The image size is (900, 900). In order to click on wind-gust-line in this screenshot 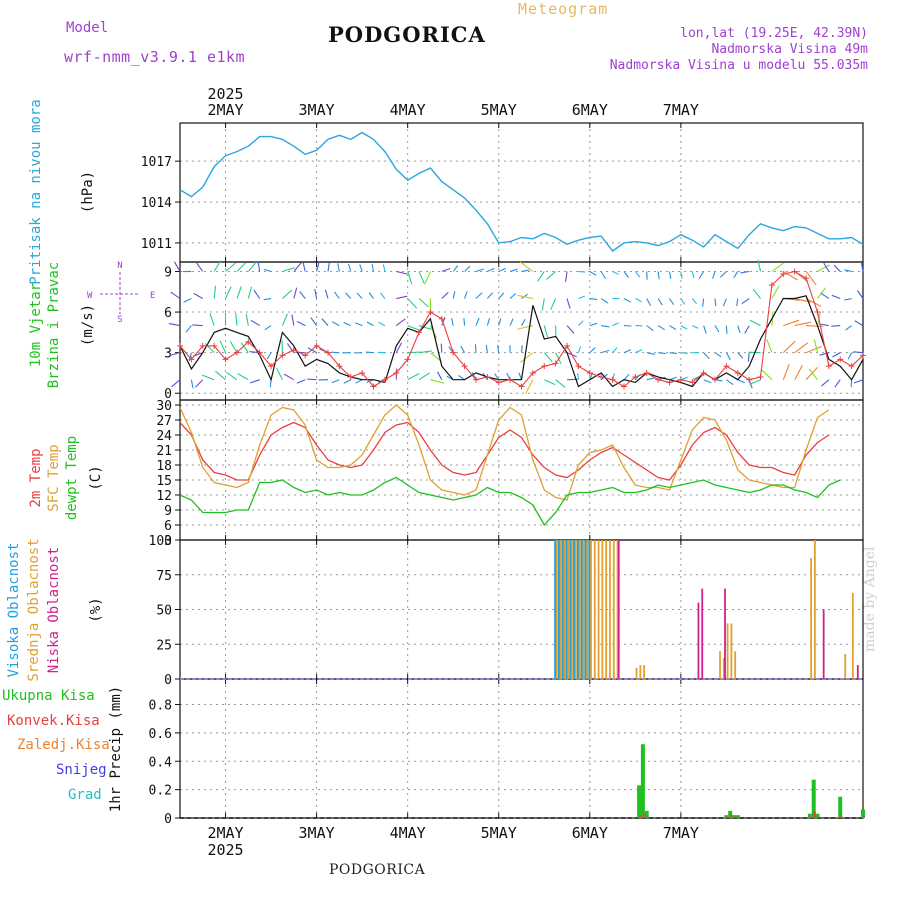, I will do `click(521, 329)`.